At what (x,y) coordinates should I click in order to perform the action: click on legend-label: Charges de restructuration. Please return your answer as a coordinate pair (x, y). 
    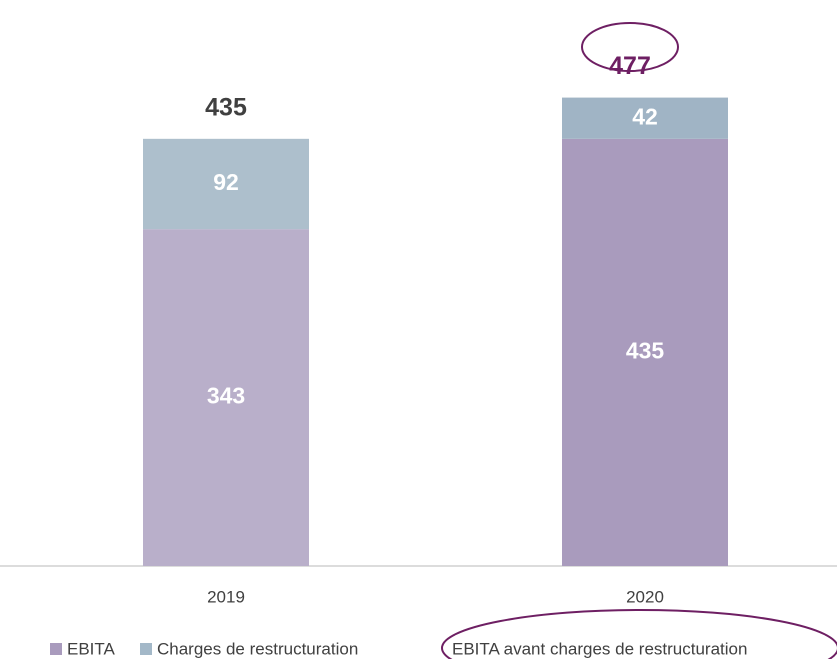
    Looking at the image, I should click on (257, 648).